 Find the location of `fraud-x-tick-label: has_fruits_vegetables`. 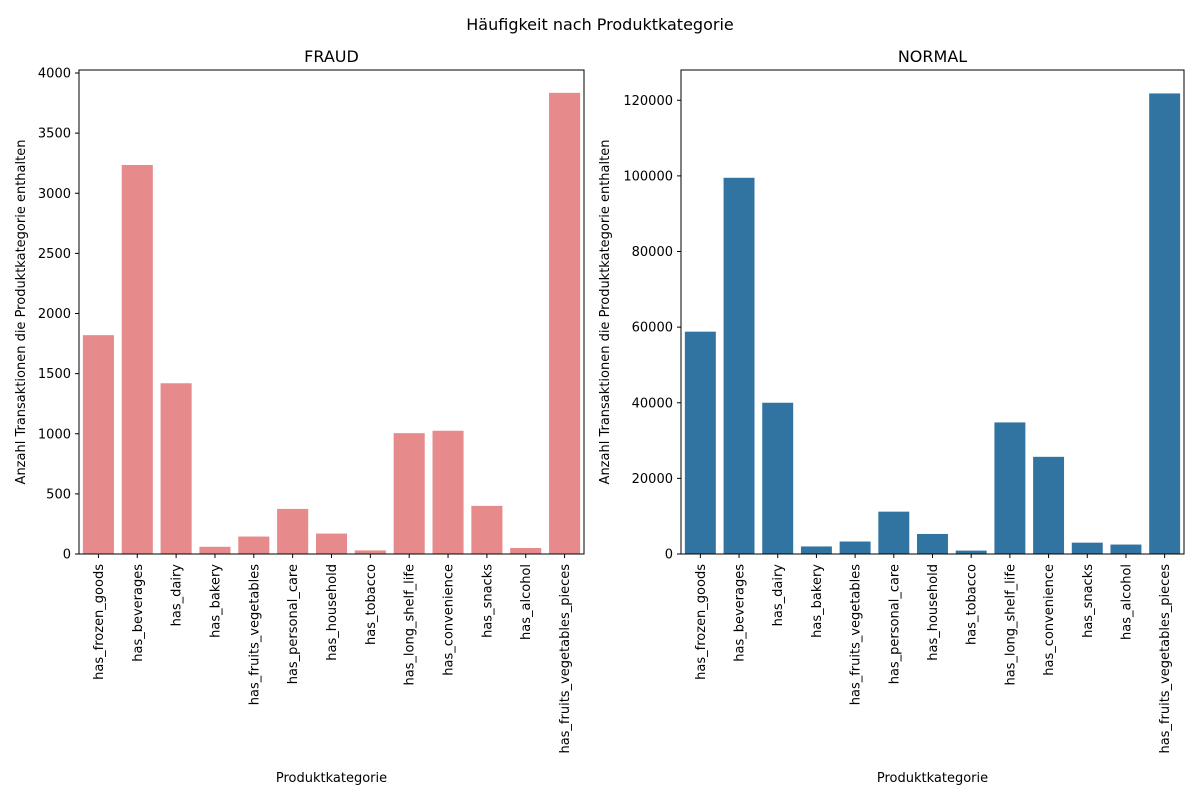

fraud-x-tick-label: has_fruits_vegetables is located at coordinates (254, 634).